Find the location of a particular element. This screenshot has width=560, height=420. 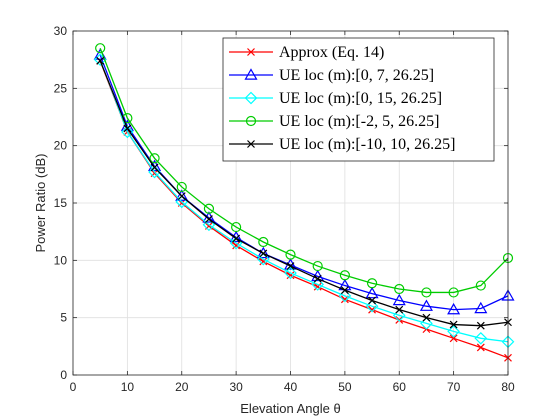

x-tick-label: 80 is located at coordinates (508, 387).